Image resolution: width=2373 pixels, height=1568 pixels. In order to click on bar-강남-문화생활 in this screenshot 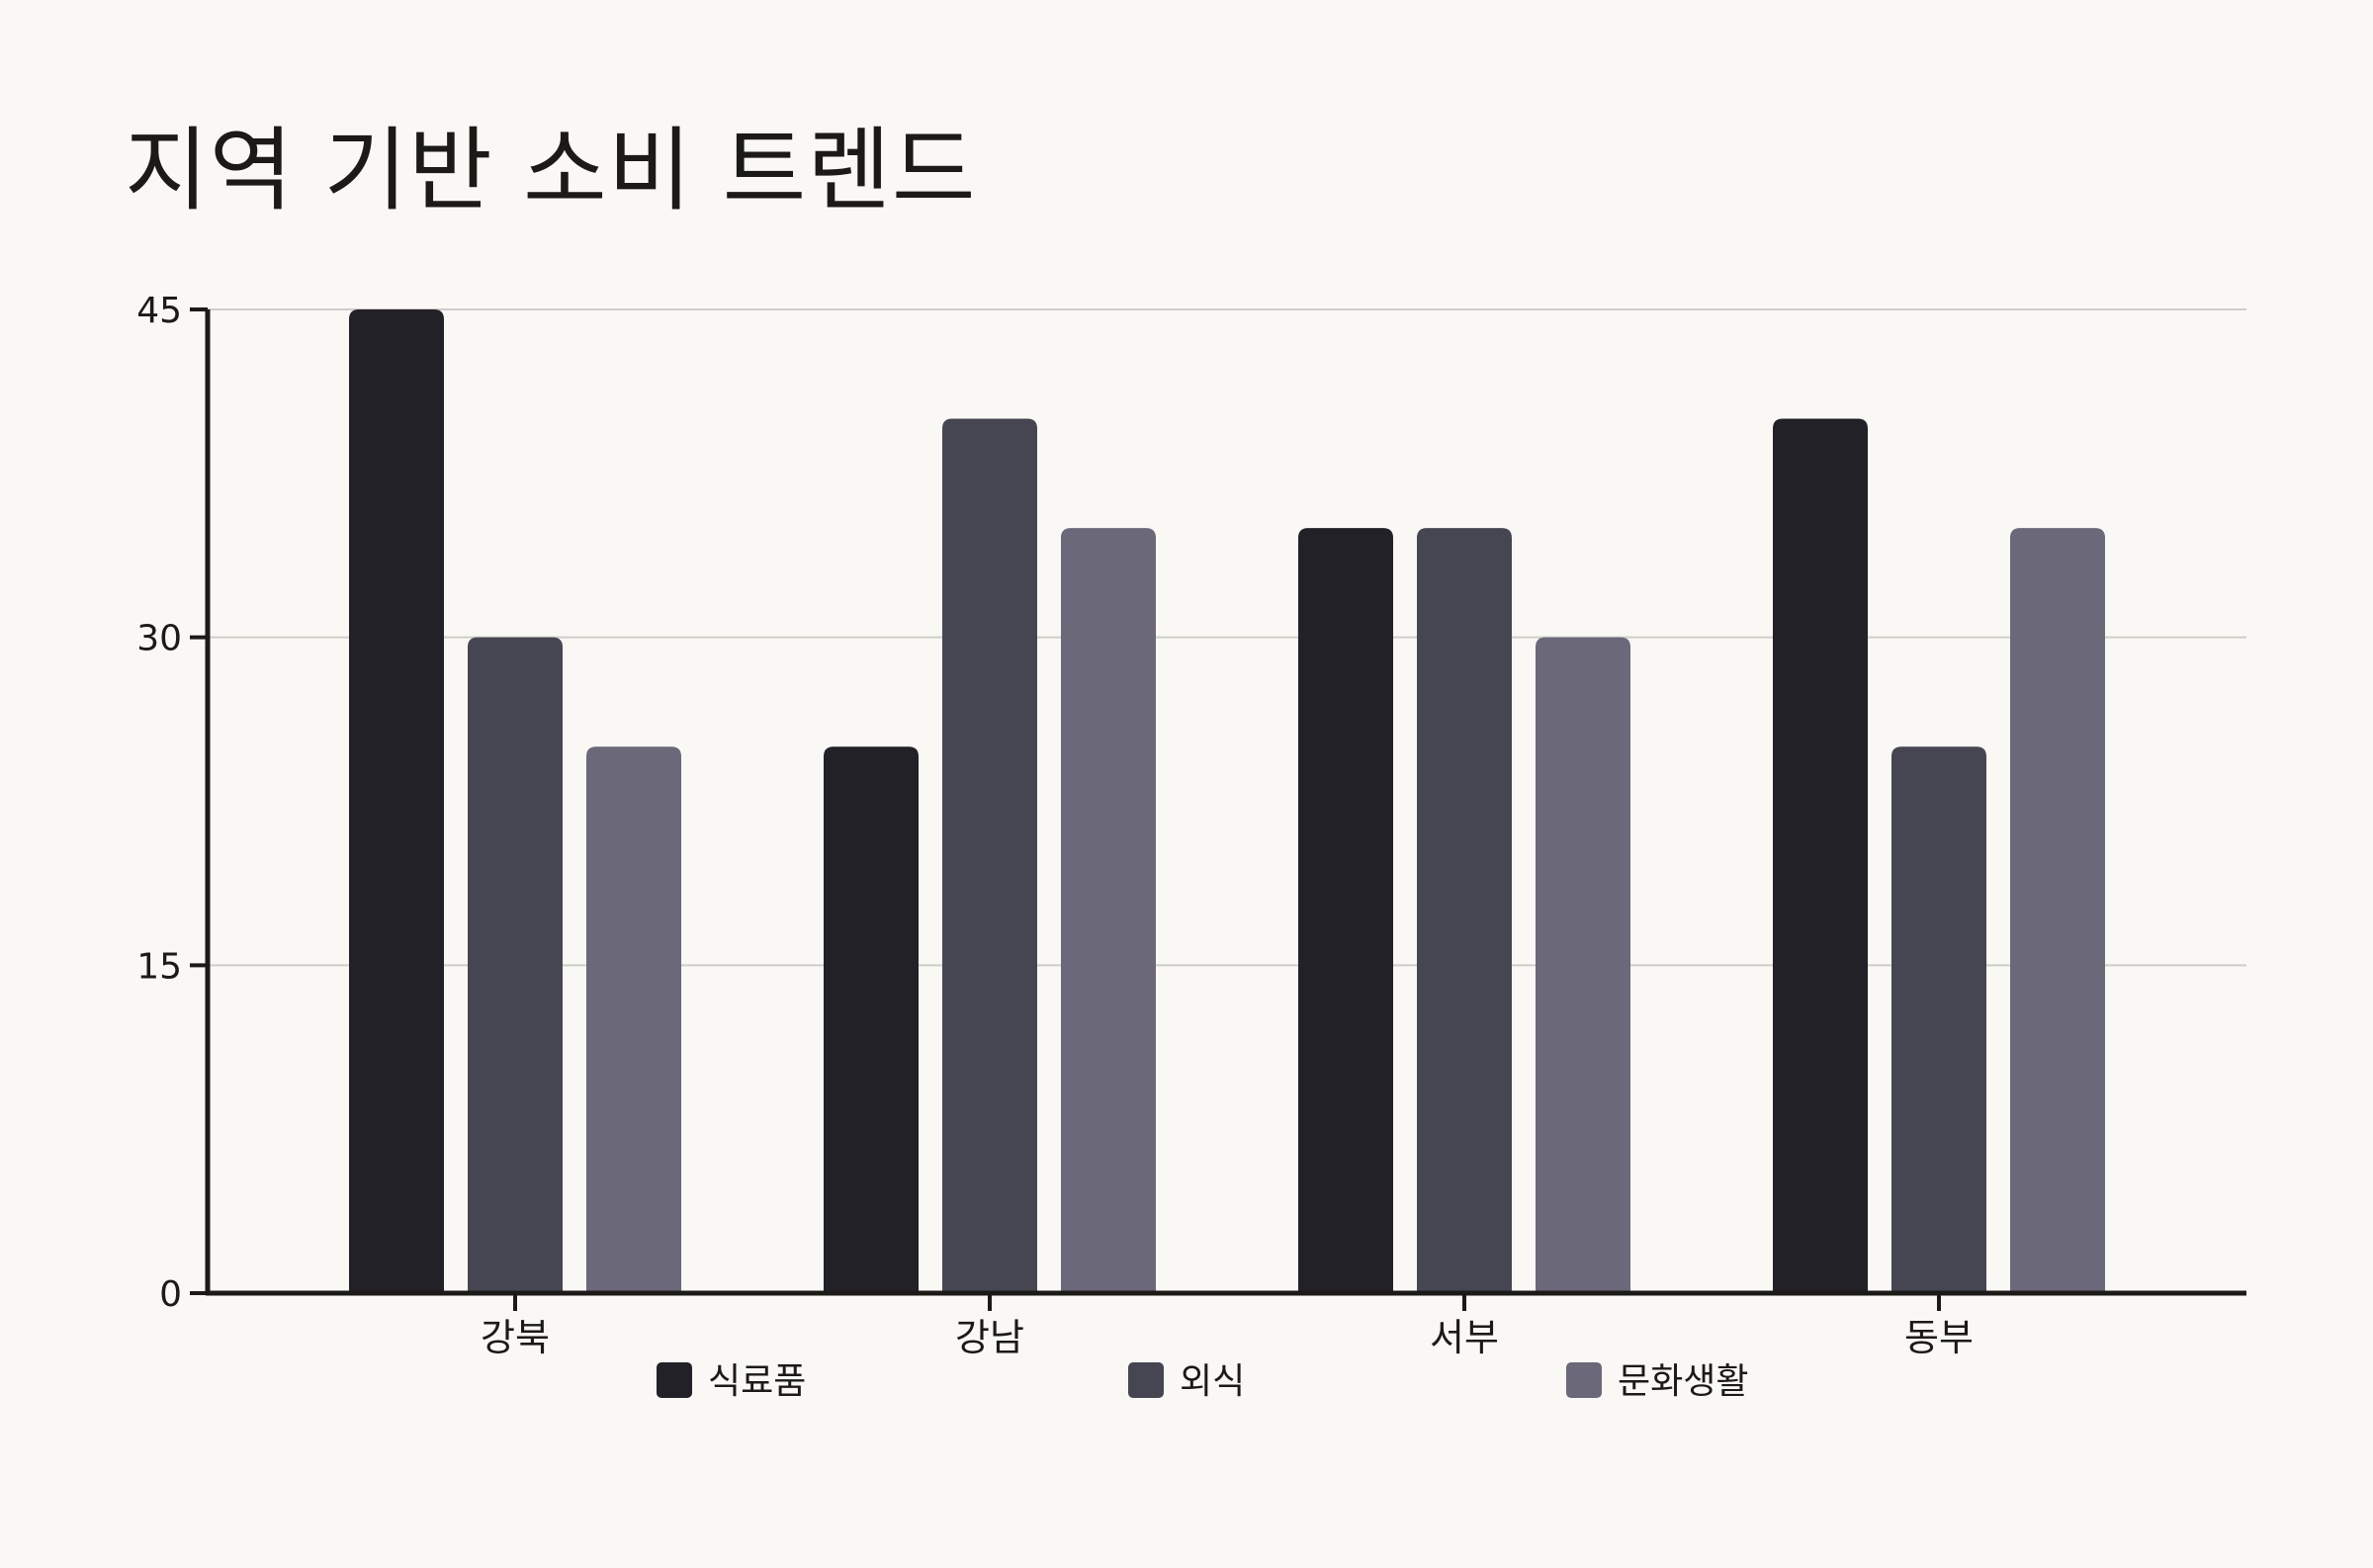, I will do `click(1108, 911)`.